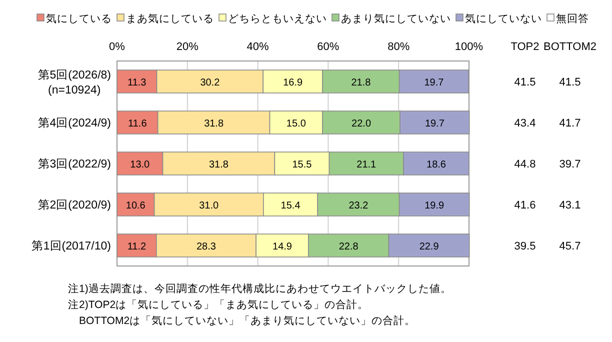  I want to click on data-label: 11.3, so click(137, 83).